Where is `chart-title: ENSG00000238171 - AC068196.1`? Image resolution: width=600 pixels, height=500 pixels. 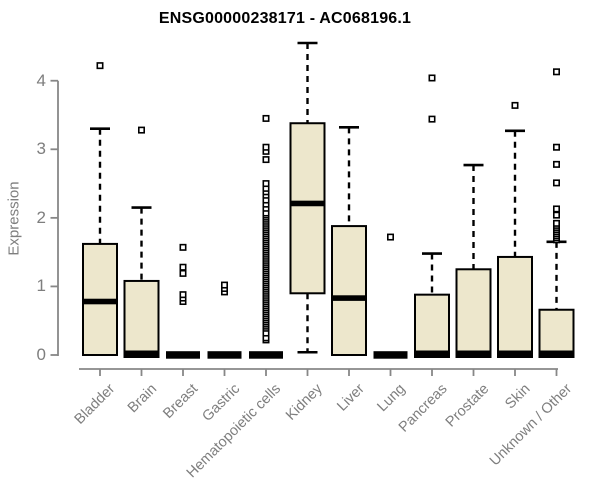
chart-title: ENSG00000238171 - AC068196.1 is located at coordinates (285, 18).